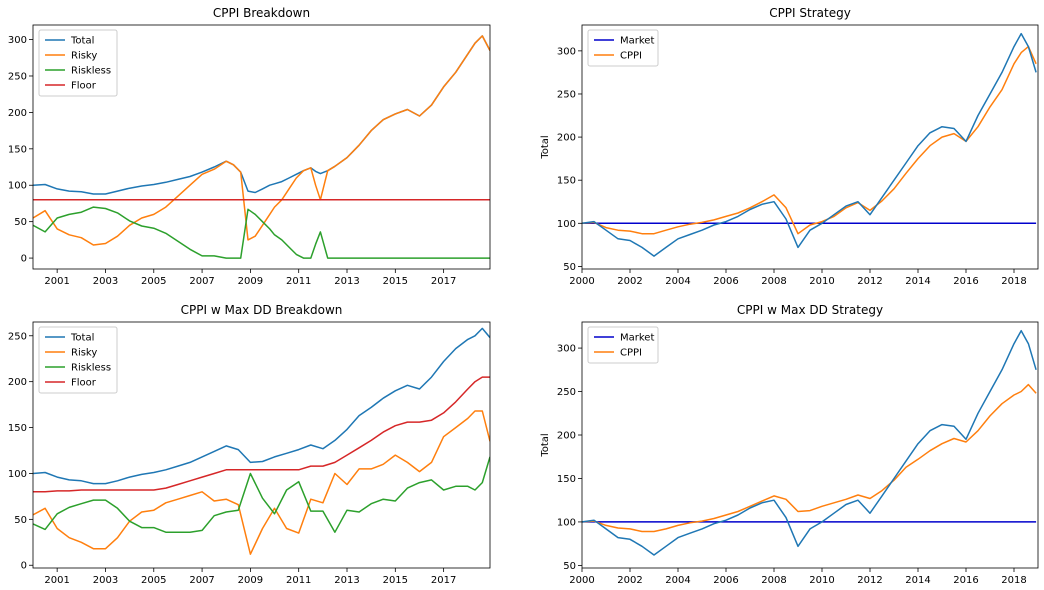  What do you see at coordinates (56, 281) in the screenshot?
I see `x-tick-label: 2001` at bounding box center [56, 281].